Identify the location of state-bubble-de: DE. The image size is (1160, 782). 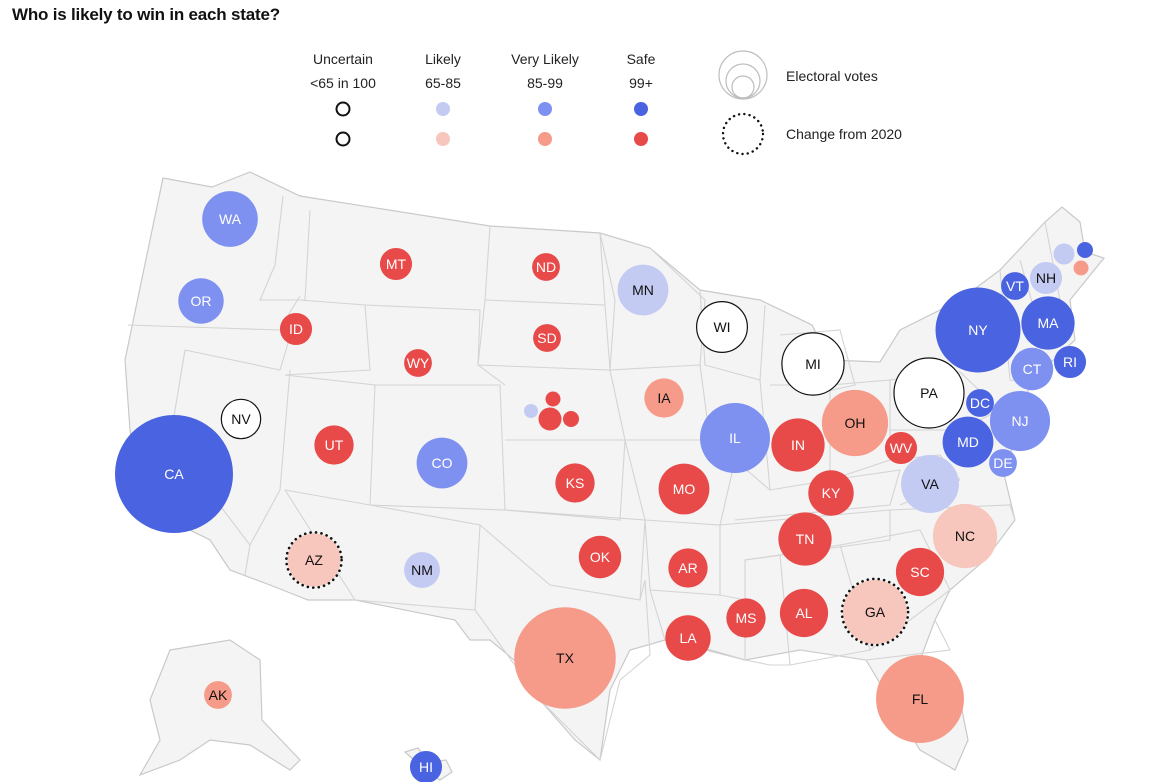
(1003, 463).